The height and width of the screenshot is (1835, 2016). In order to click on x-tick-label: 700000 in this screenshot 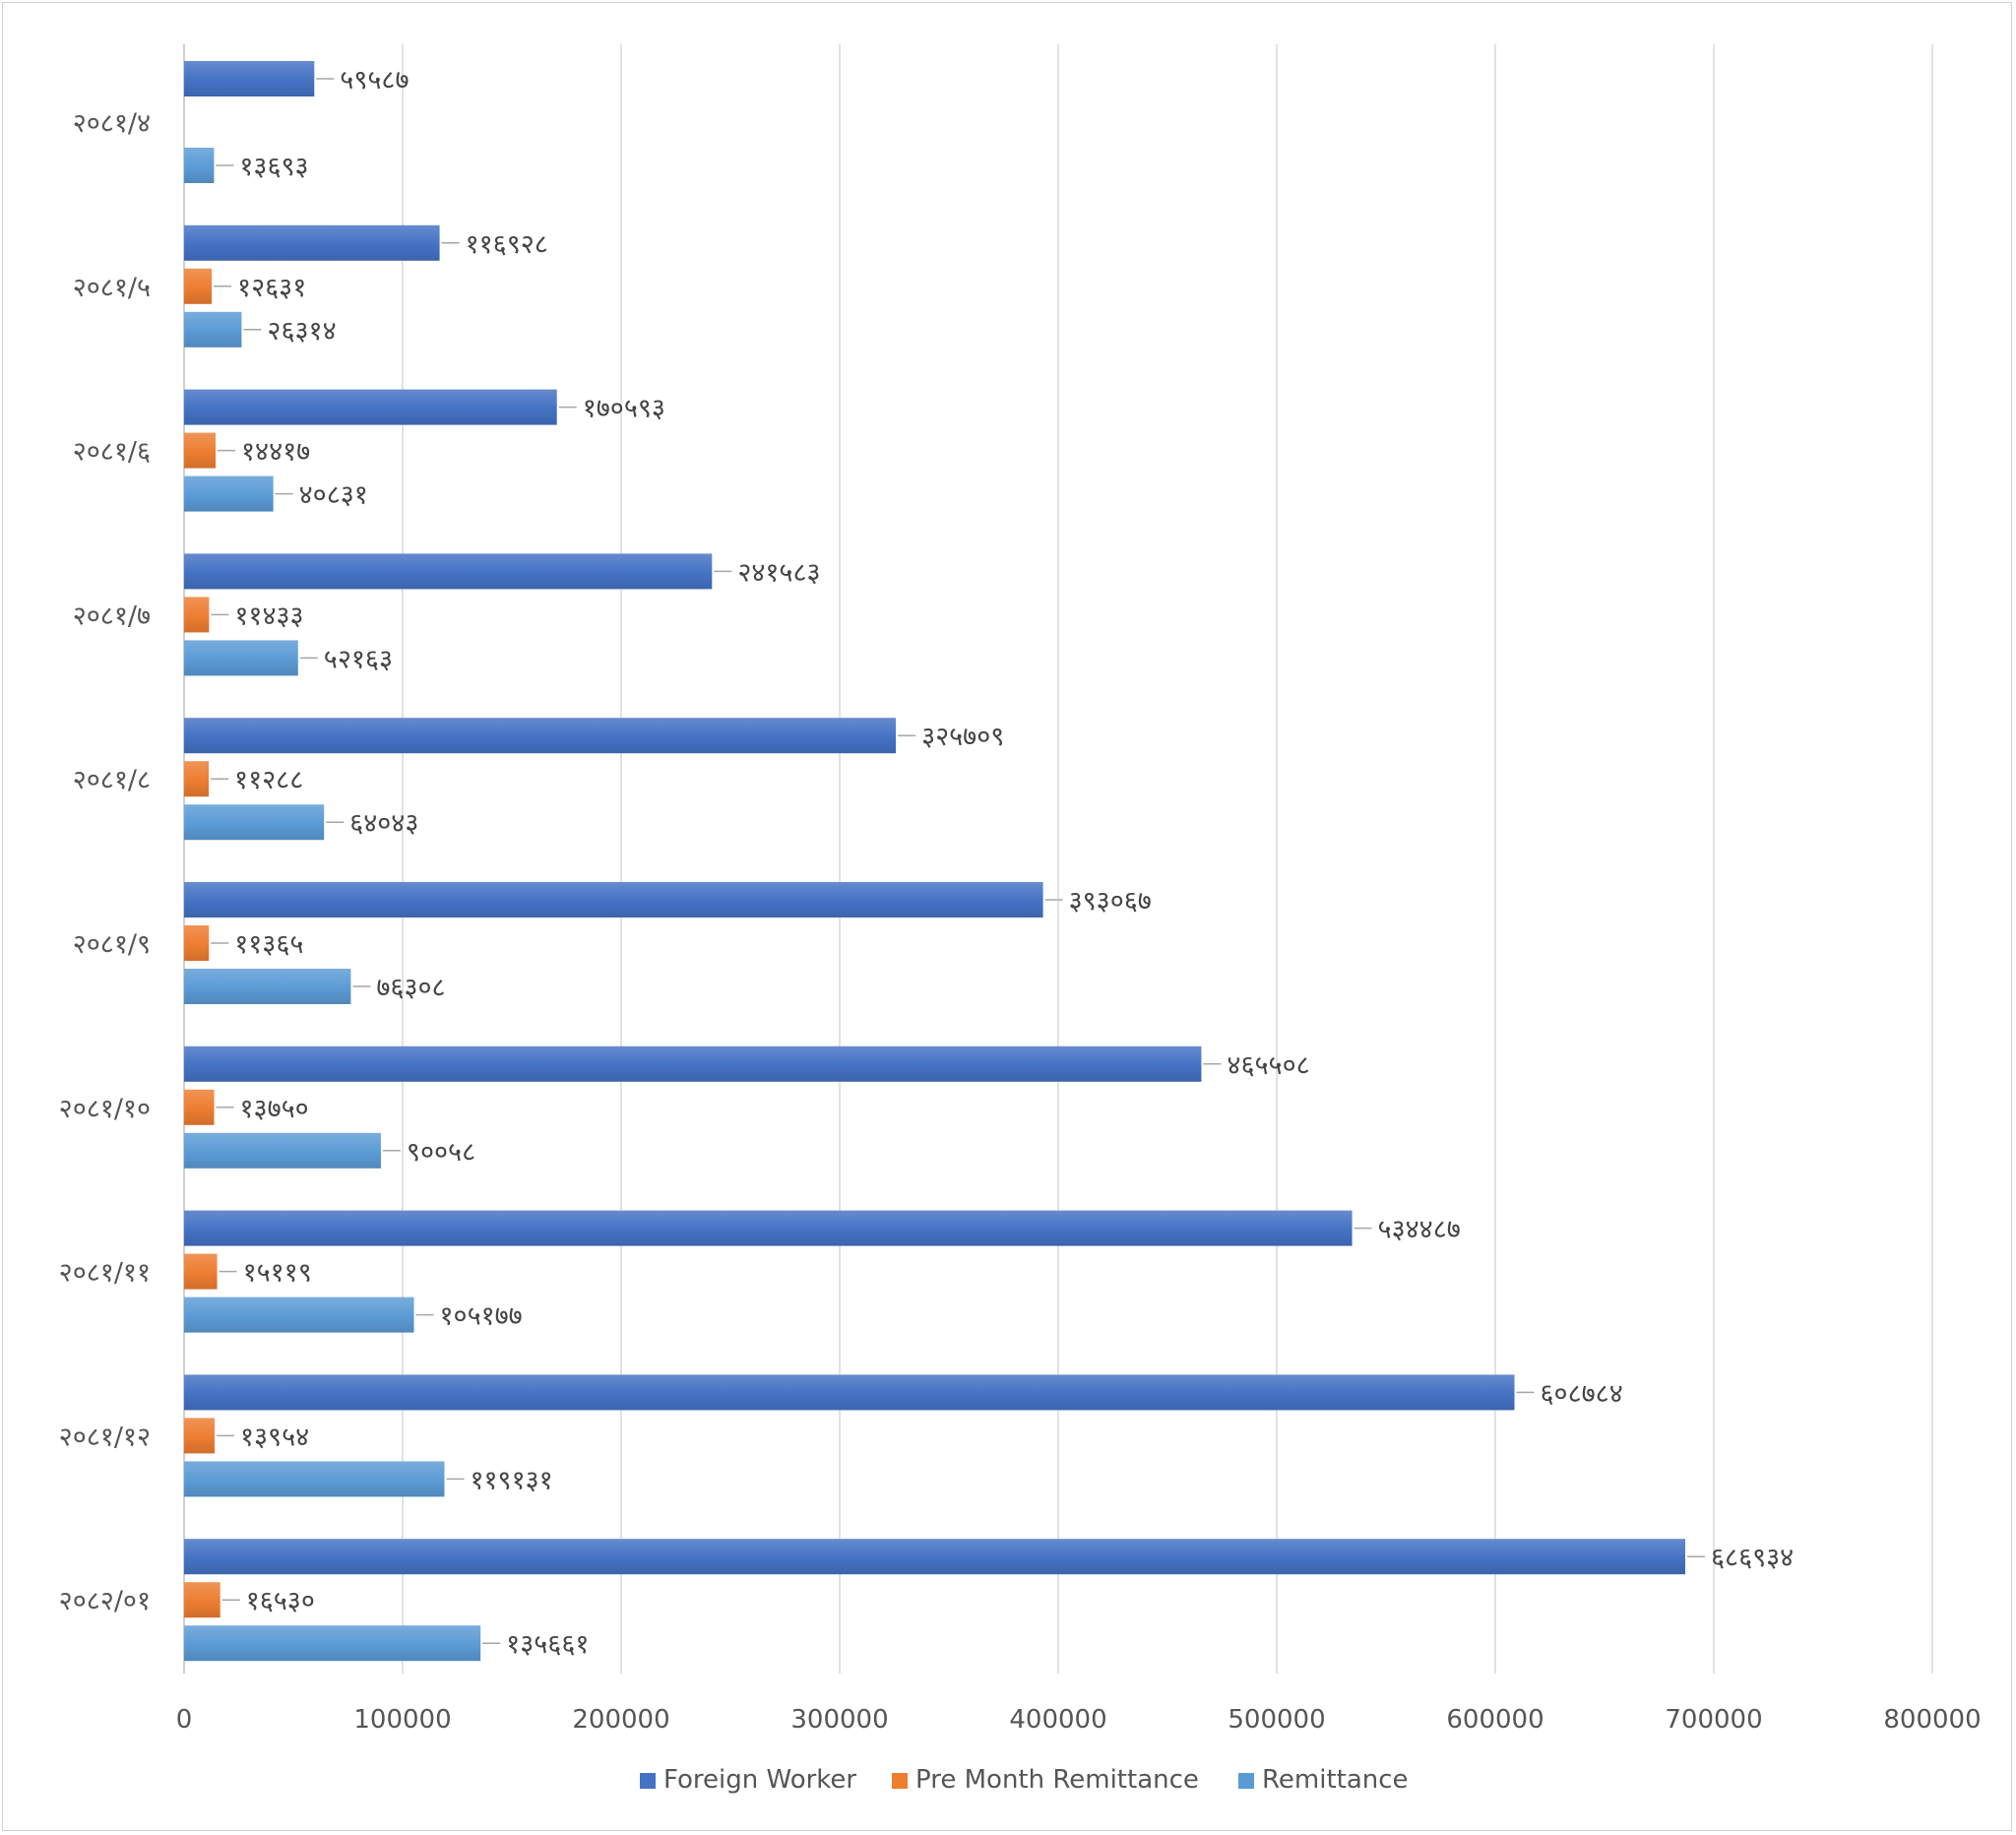, I will do `click(1713, 1720)`.